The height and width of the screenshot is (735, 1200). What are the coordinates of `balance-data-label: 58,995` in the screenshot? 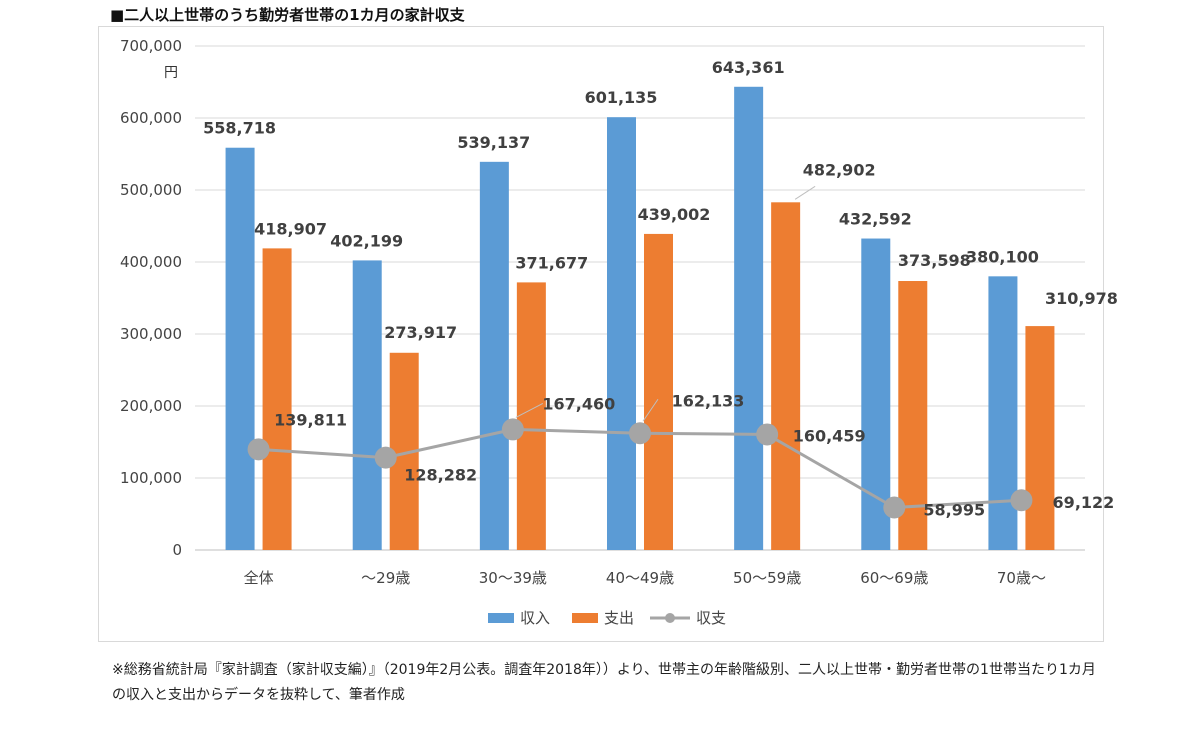 It's located at (954, 510).